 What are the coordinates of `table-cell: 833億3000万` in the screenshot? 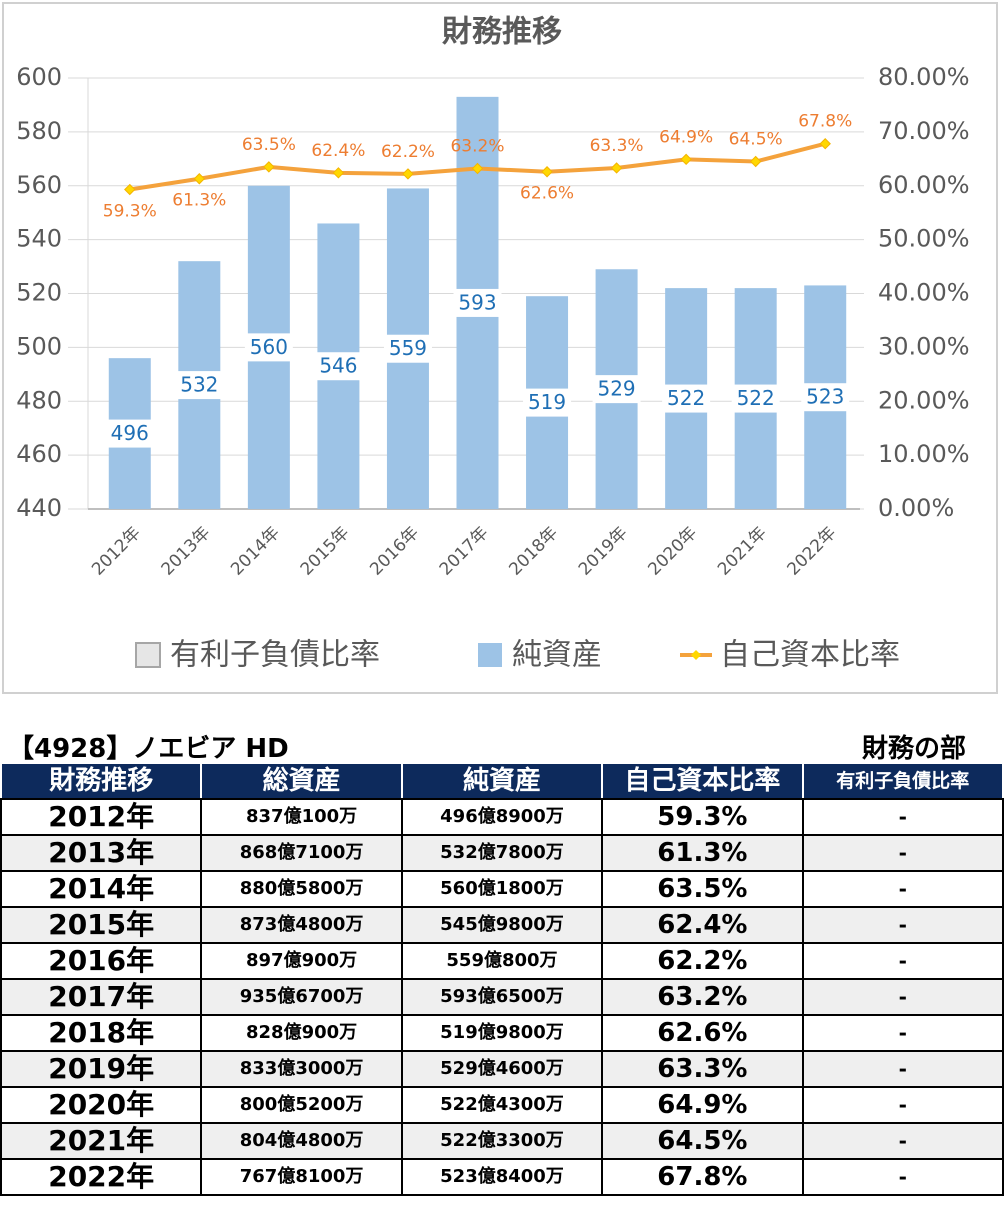 It's located at (301, 1069).